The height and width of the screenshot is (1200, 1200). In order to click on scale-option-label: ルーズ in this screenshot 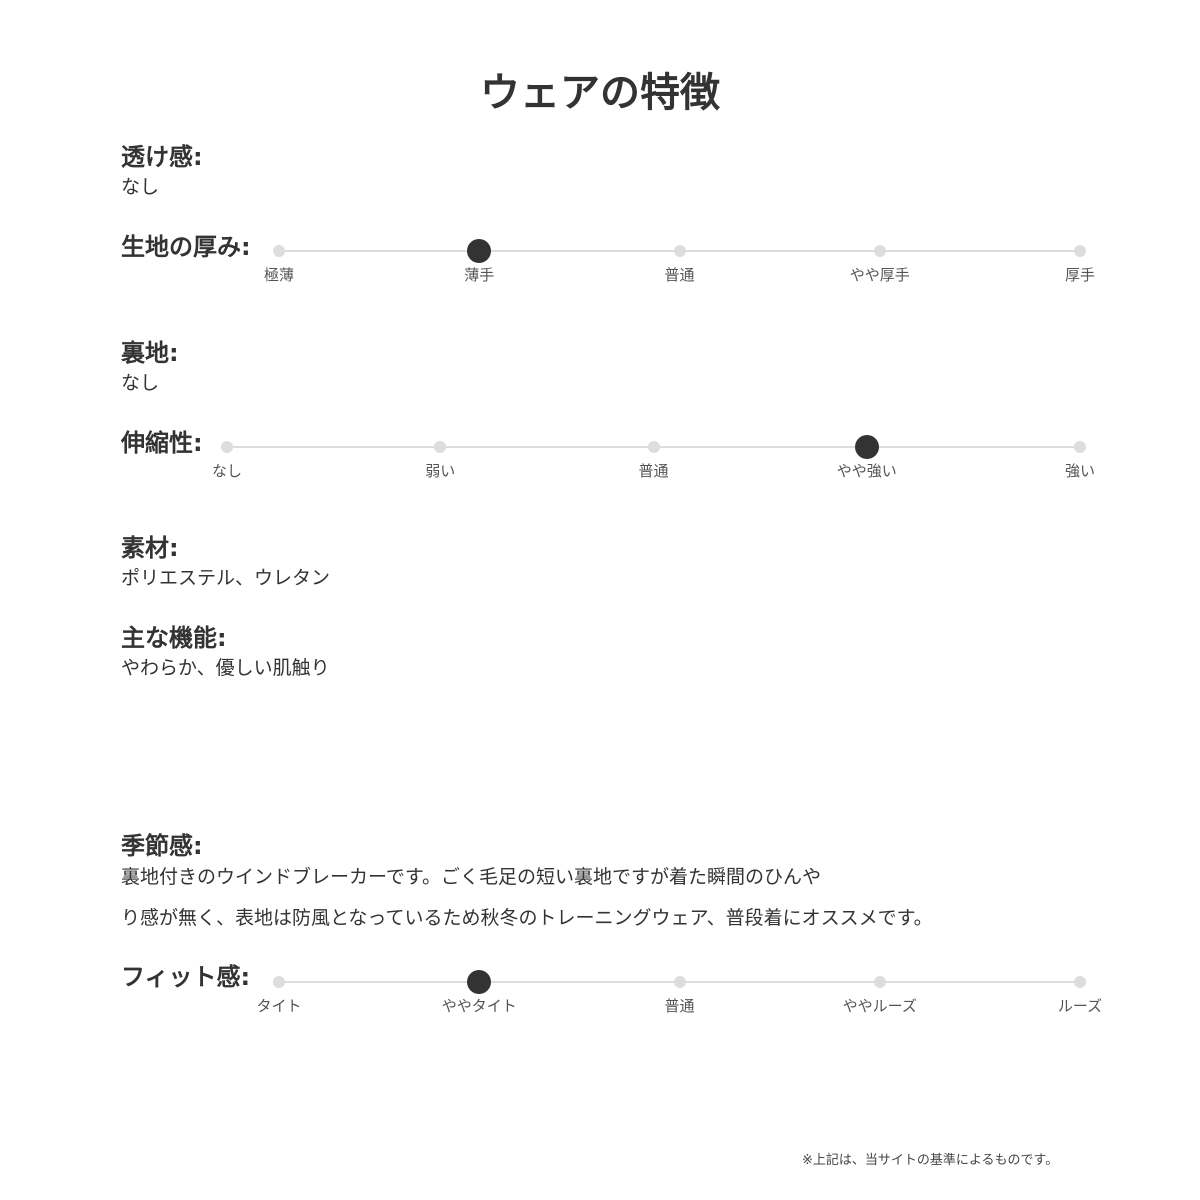, I will do `click(1080, 1006)`.